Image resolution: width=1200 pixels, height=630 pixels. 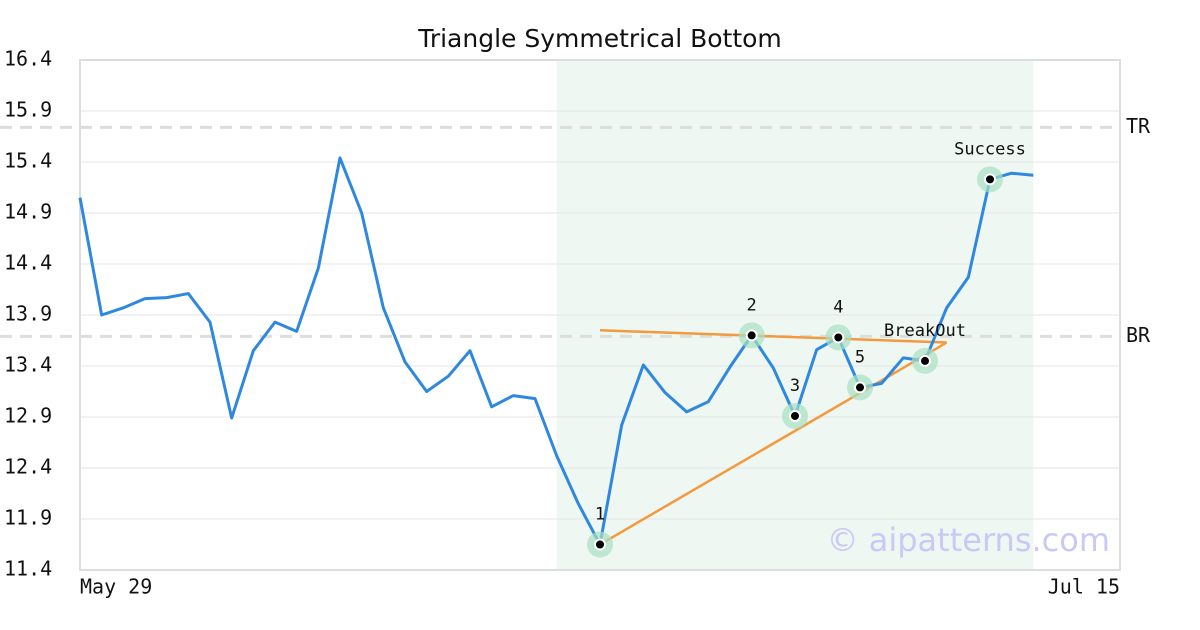 What do you see at coordinates (1084, 587) in the screenshot?
I see `x-tick-label: Jul 15` at bounding box center [1084, 587].